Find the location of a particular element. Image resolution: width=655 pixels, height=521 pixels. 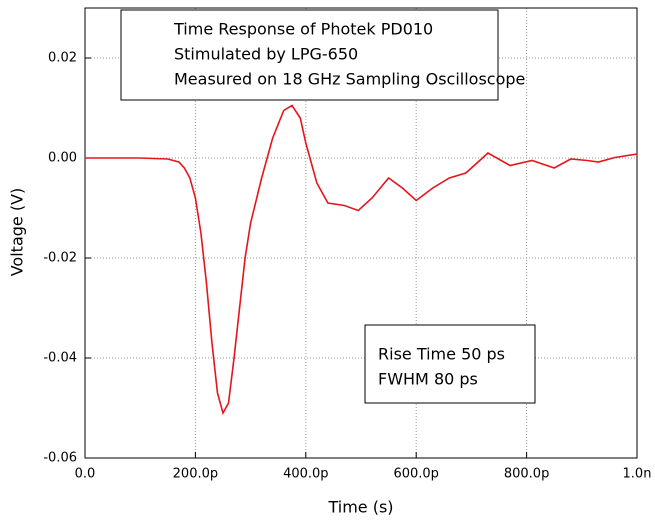

annotation-text: Rise Time 50 ps is located at coordinates (441, 354).